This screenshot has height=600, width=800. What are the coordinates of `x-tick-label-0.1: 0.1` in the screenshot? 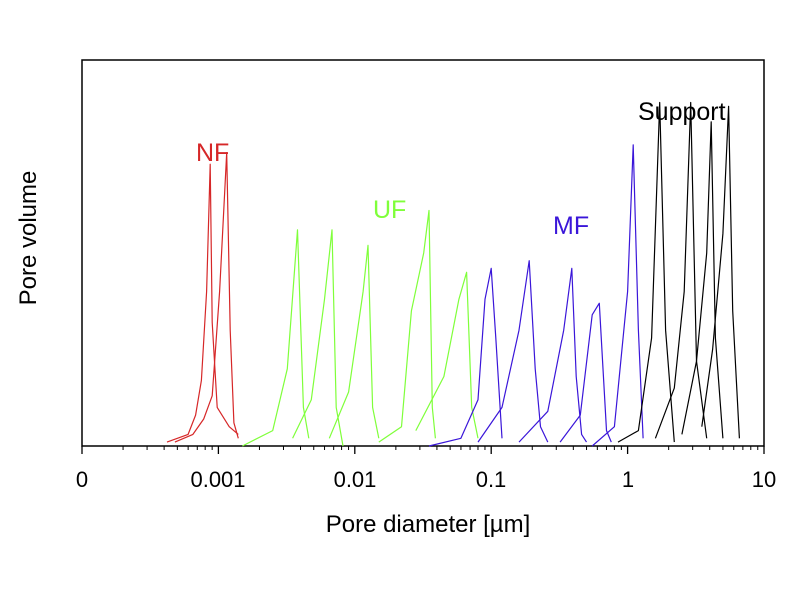 It's located at (491, 479).